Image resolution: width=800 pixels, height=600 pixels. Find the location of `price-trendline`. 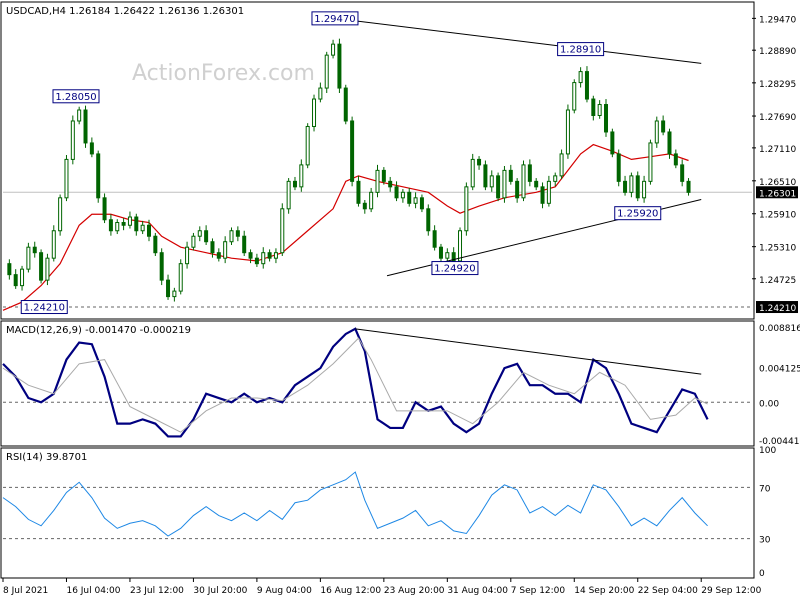

price-trendline is located at coordinates (518, 40).